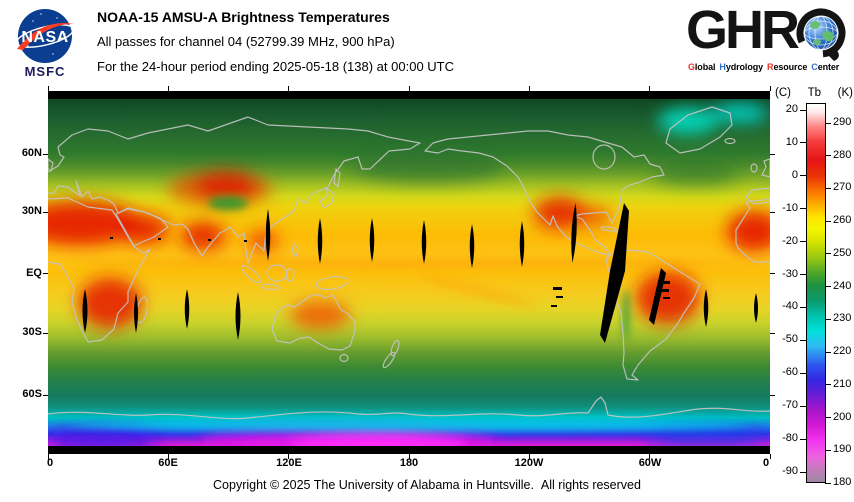 This screenshot has width=854, height=502. Describe the element at coordinates (741, 67) in the screenshot. I see `ghrc-tagline-word: Hydrology` at that location.